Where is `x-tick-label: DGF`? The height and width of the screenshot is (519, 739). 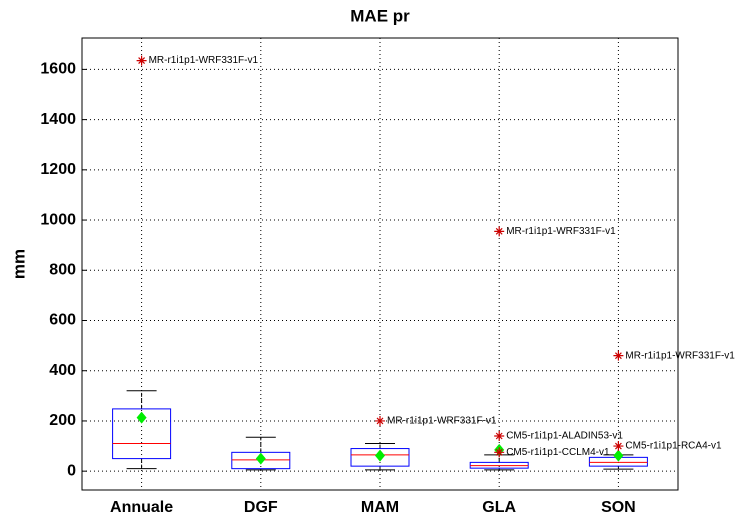 x-tick-label: DGF is located at coordinates (261, 507).